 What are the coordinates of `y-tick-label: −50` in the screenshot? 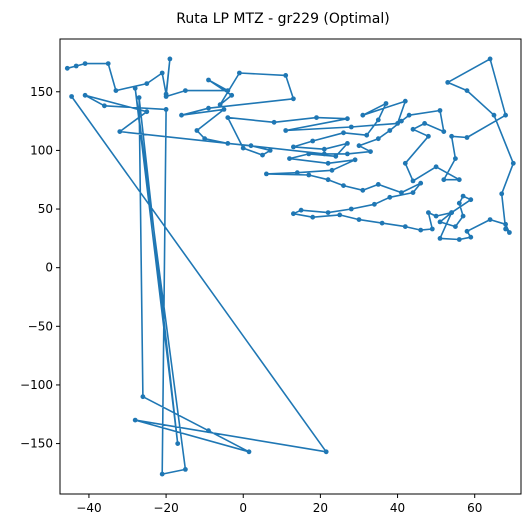 It's located at (40, 326).